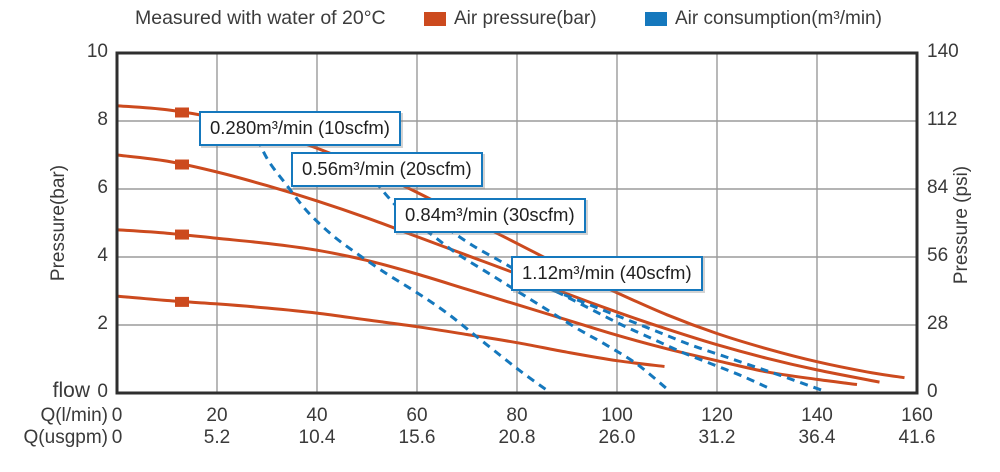  I want to click on flow-label: flow, so click(71, 390).